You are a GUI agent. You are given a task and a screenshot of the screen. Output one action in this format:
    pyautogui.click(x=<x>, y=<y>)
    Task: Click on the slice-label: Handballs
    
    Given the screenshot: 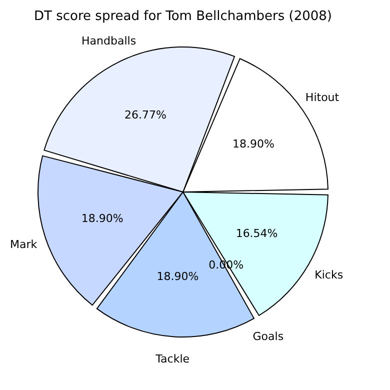 What is the action you would take?
    pyautogui.click(x=109, y=41)
    